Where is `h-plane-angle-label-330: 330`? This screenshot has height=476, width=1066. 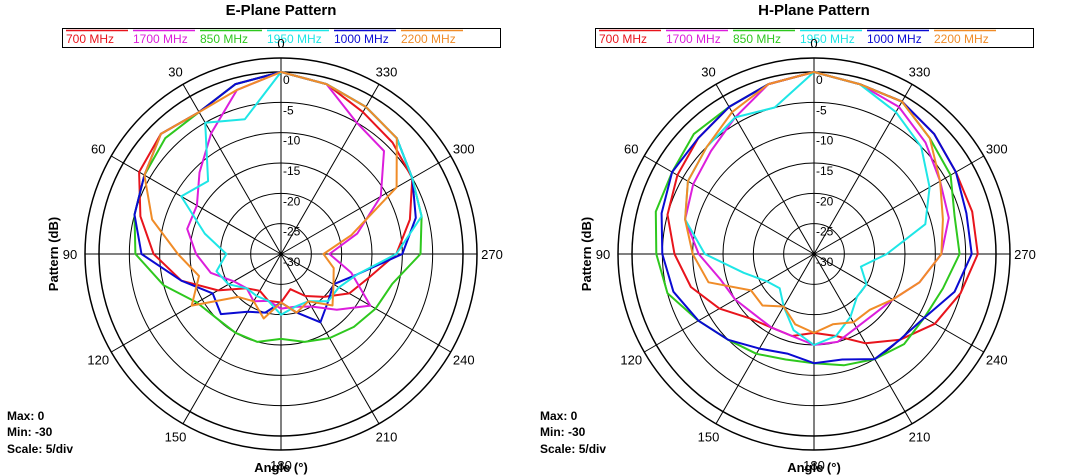
h-plane-angle-label-330: 330 is located at coordinates (920, 71).